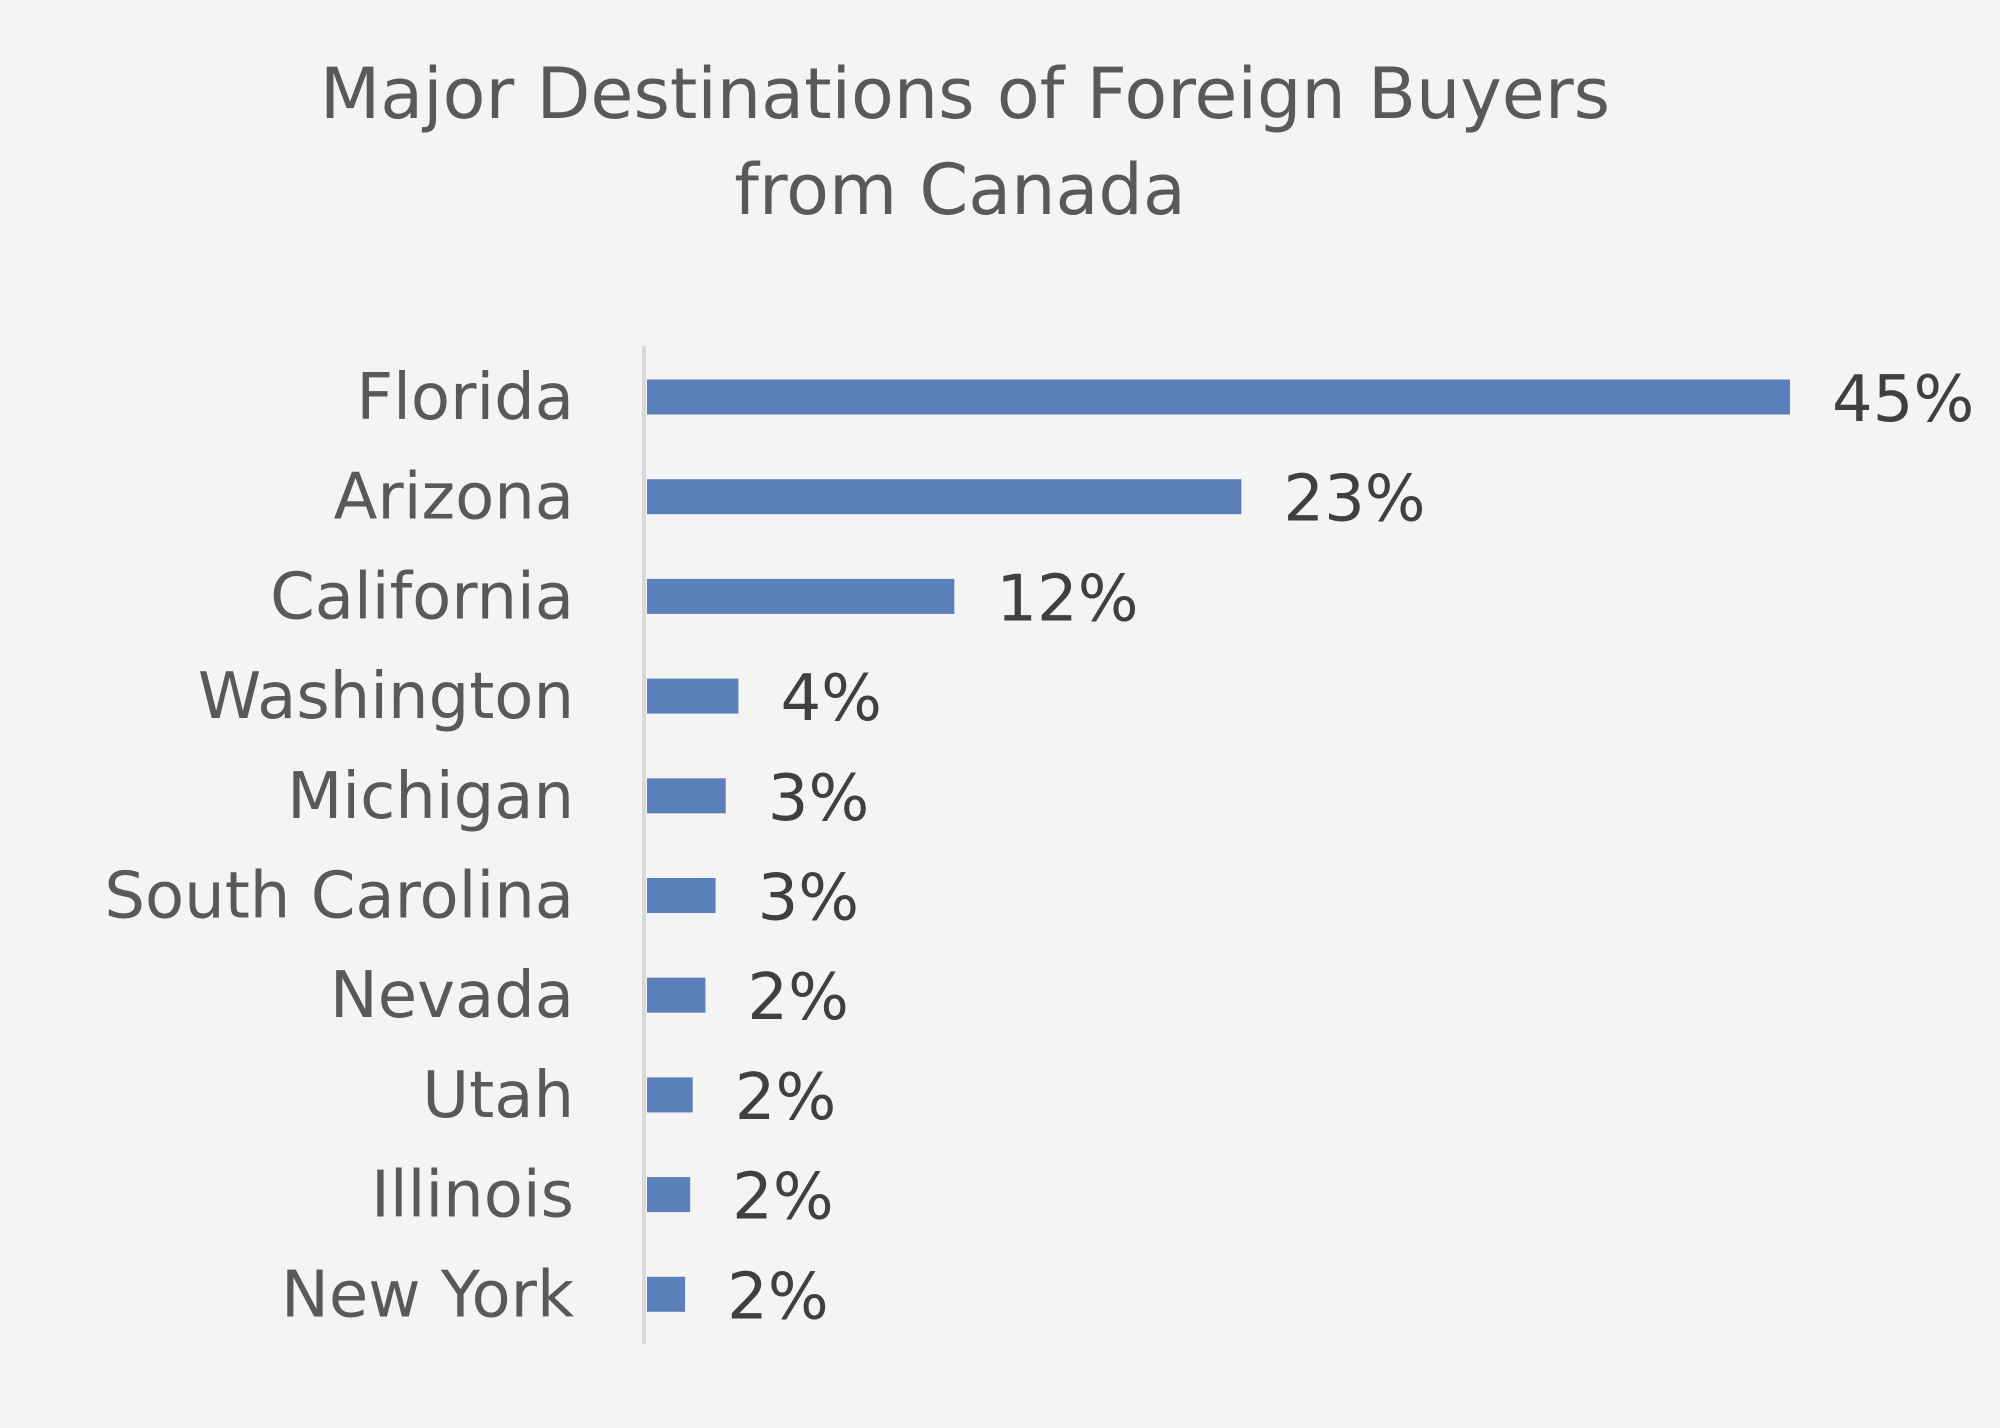 The height and width of the screenshot is (1428, 2000). Describe the element at coordinates (465, 398) in the screenshot. I see `category-label-florida: Florida` at that location.